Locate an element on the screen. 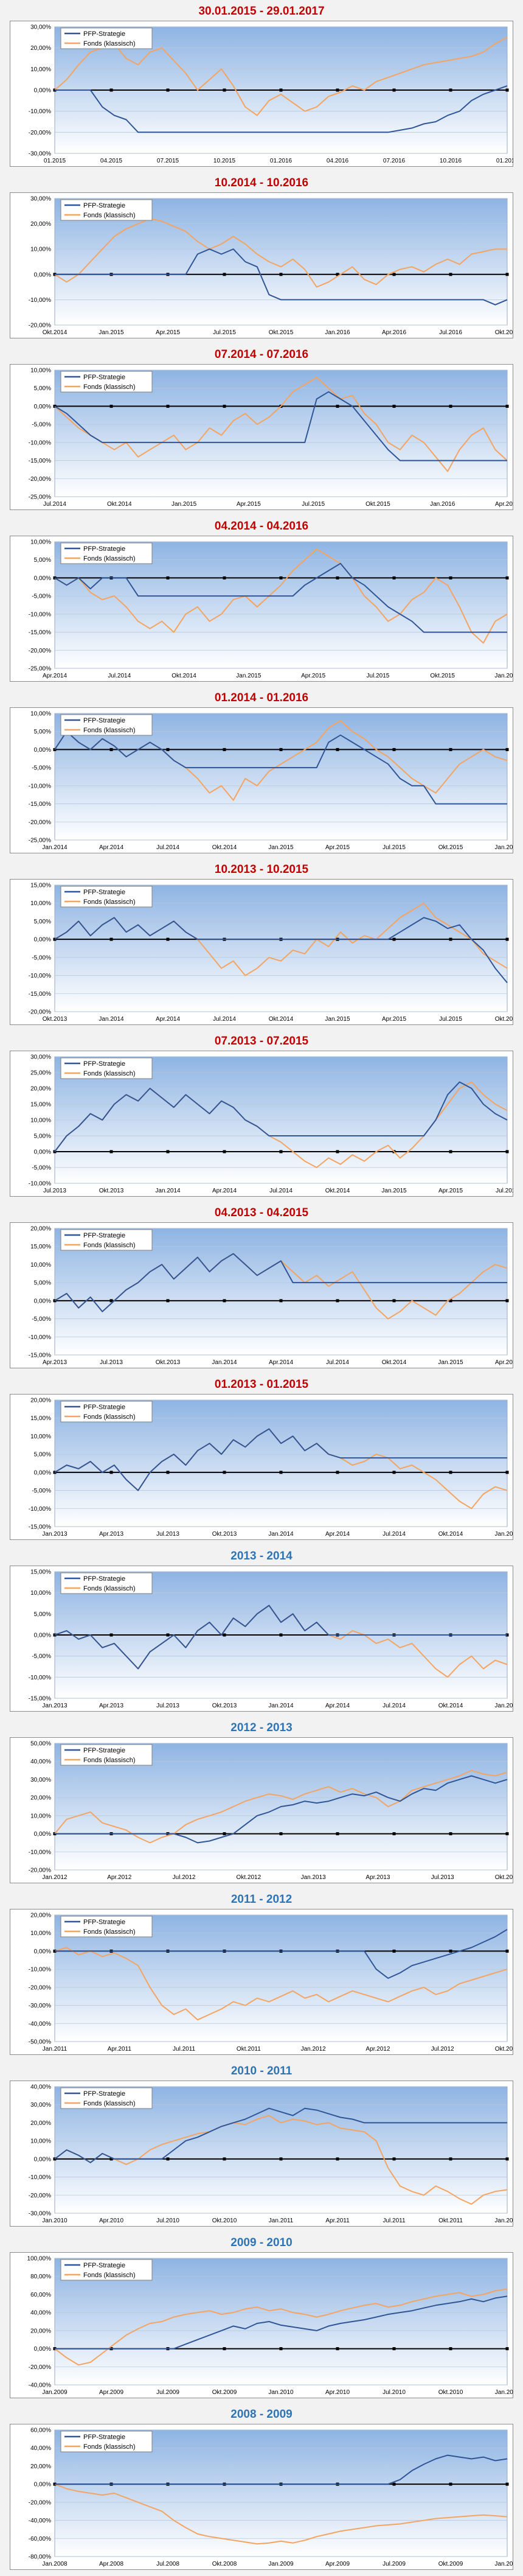 The image size is (523, 2576). x-tick-label: Jul.2009 is located at coordinates (168, 2392).